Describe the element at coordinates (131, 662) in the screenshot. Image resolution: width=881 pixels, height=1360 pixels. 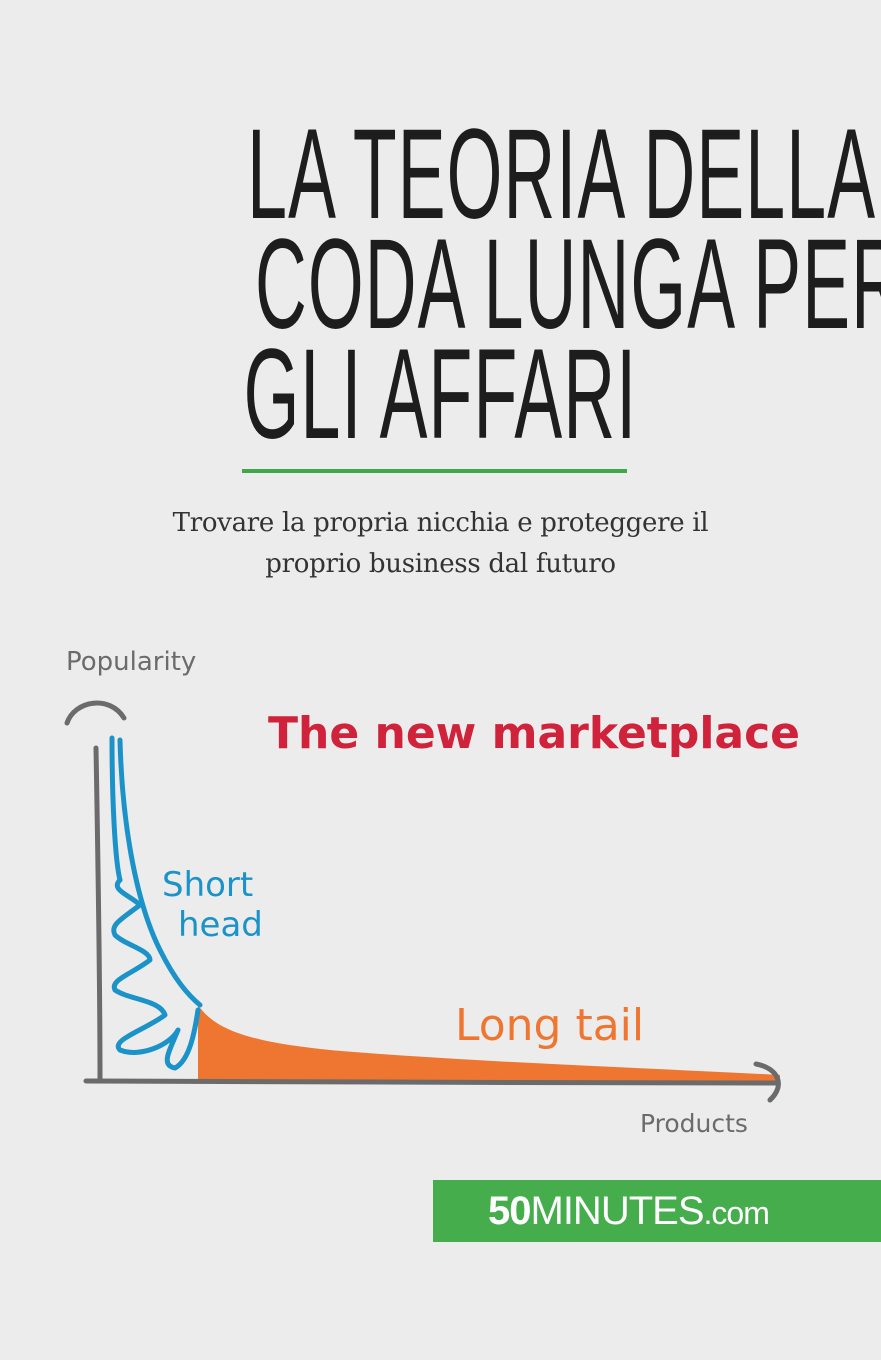
I see `y-axis-label: Popularity` at that location.